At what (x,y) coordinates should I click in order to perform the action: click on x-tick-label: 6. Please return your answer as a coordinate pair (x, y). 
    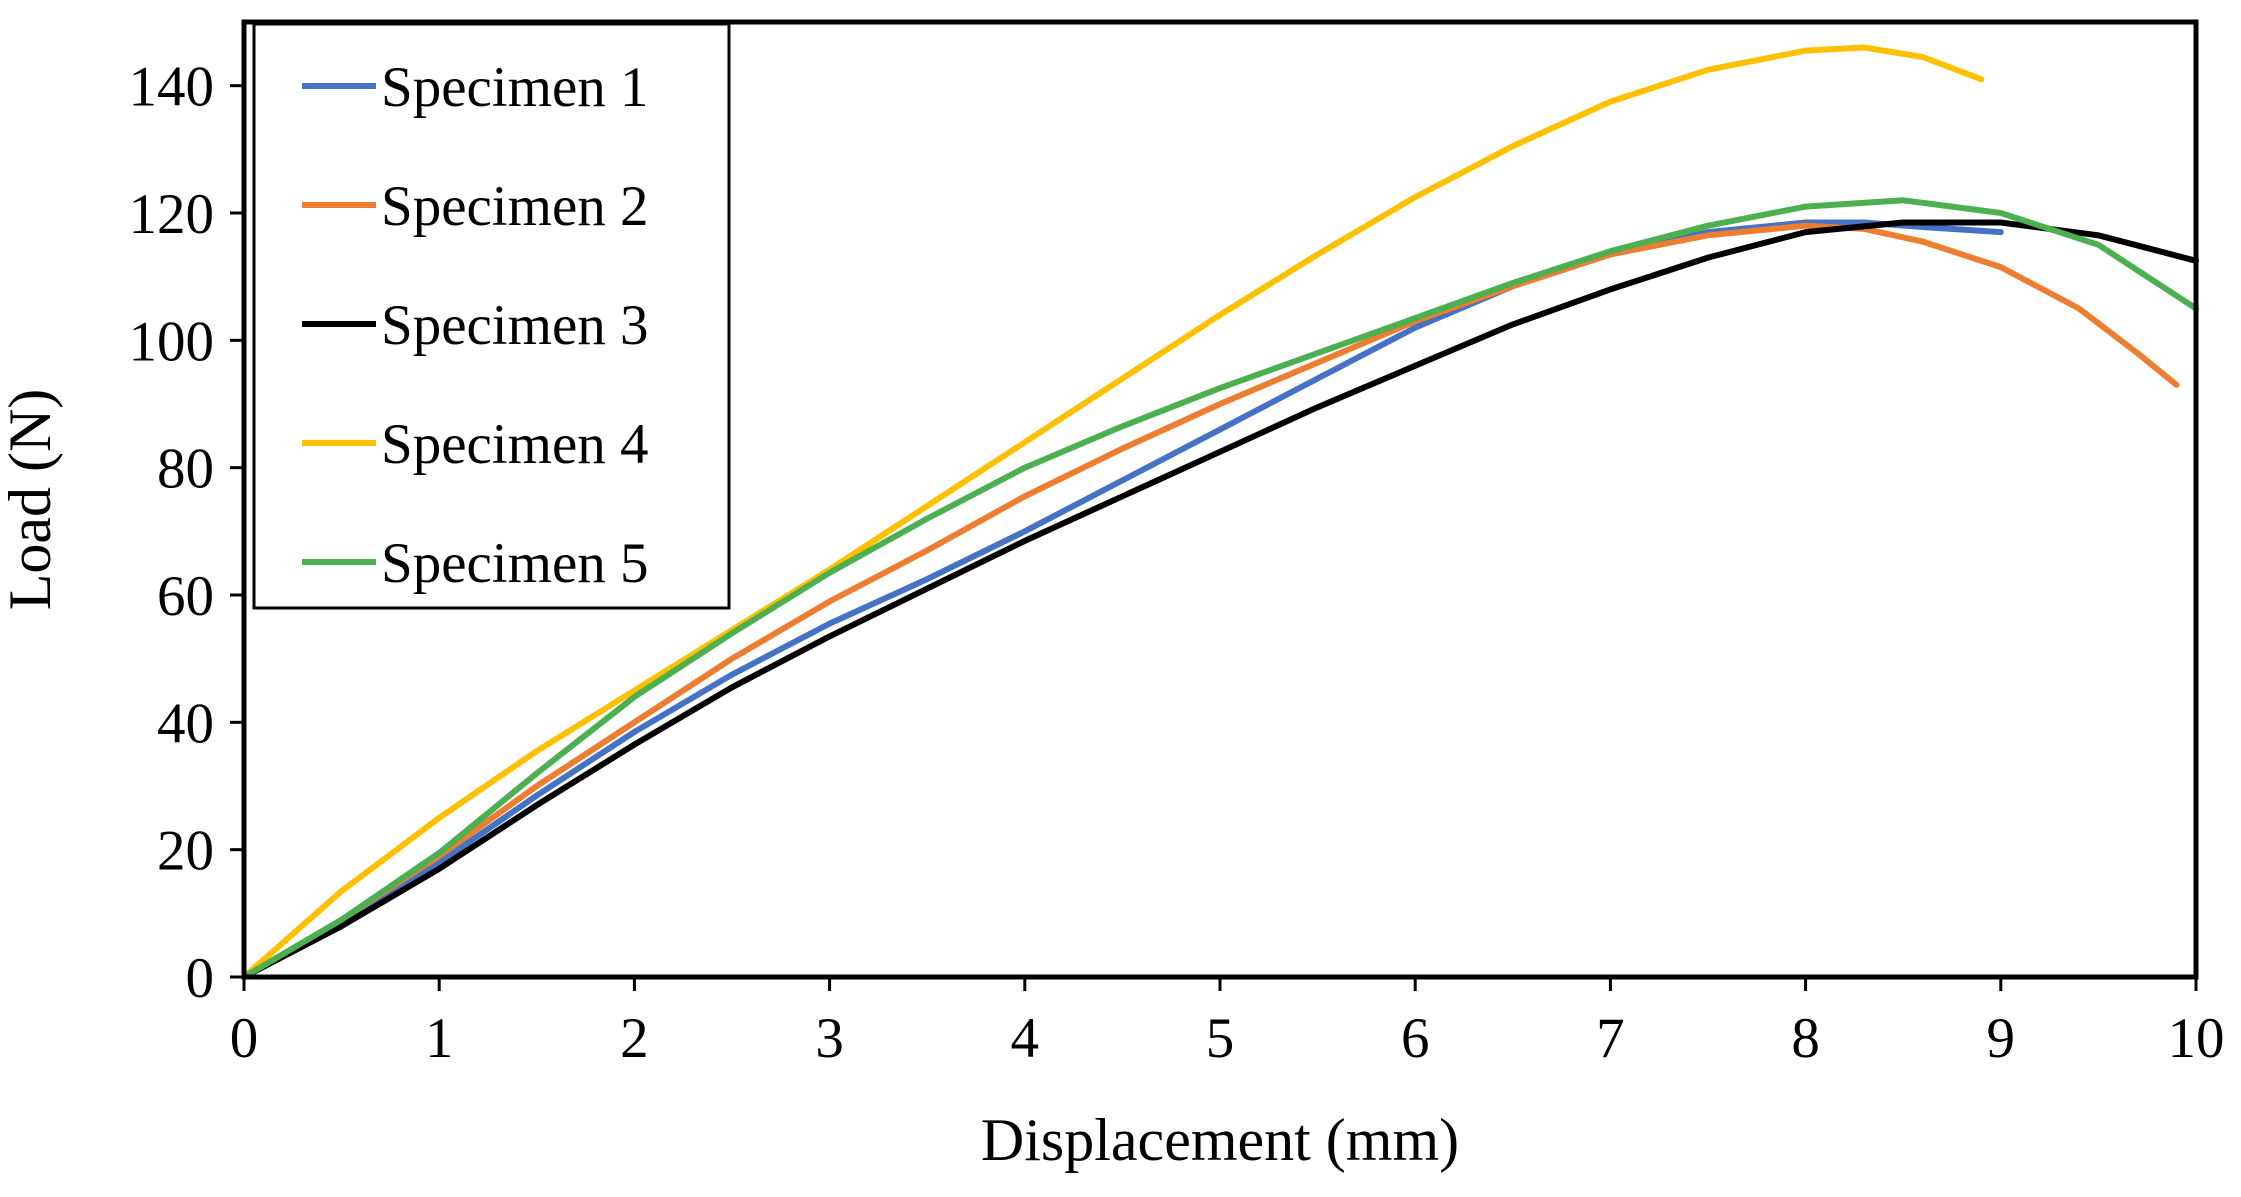
    Looking at the image, I should click on (1415, 1038).